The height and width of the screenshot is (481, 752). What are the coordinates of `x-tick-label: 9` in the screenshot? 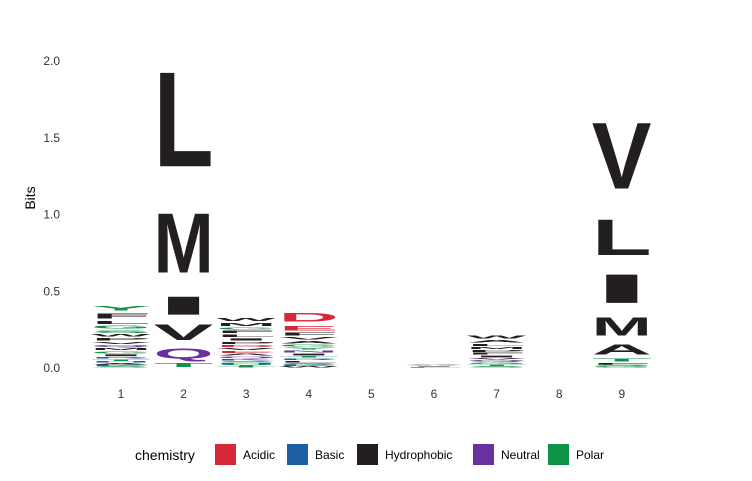 It's located at (621, 394).